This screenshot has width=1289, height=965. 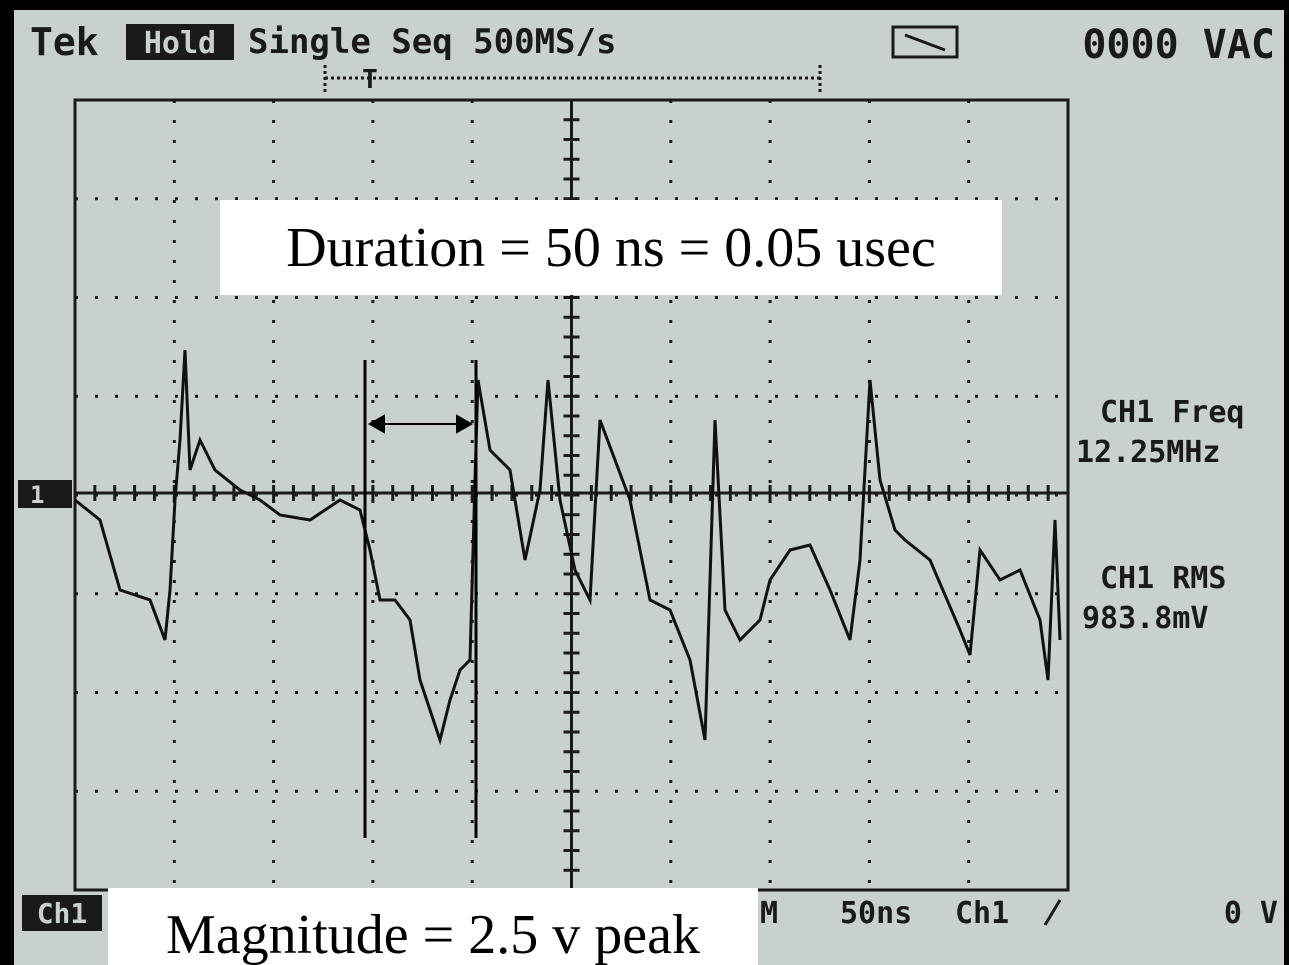 What do you see at coordinates (433, 934) in the screenshot?
I see `magnitude-annotation: Magnitude = 2.5 v peak` at bounding box center [433, 934].